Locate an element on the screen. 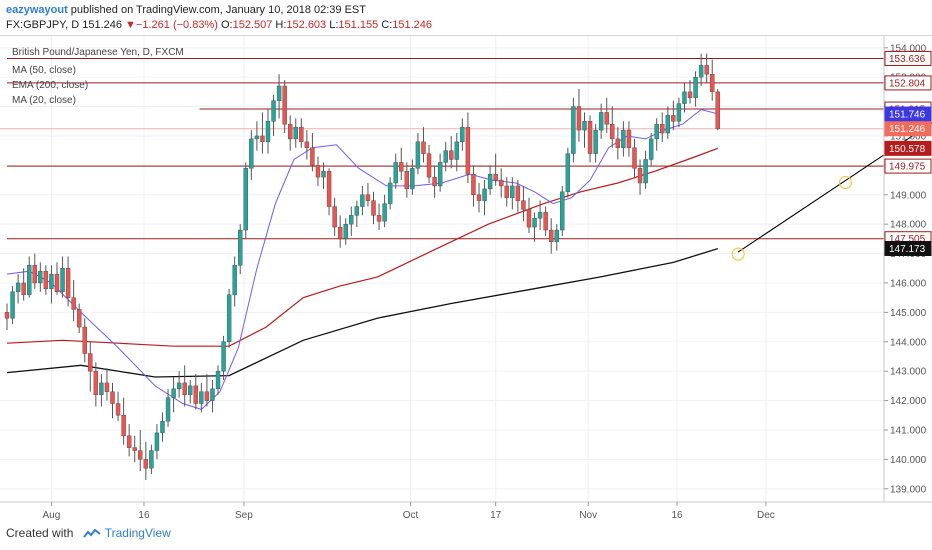 The width and height of the screenshot is (932, 550). price-label-text: 149.975 is located at coordinates (907, 167).